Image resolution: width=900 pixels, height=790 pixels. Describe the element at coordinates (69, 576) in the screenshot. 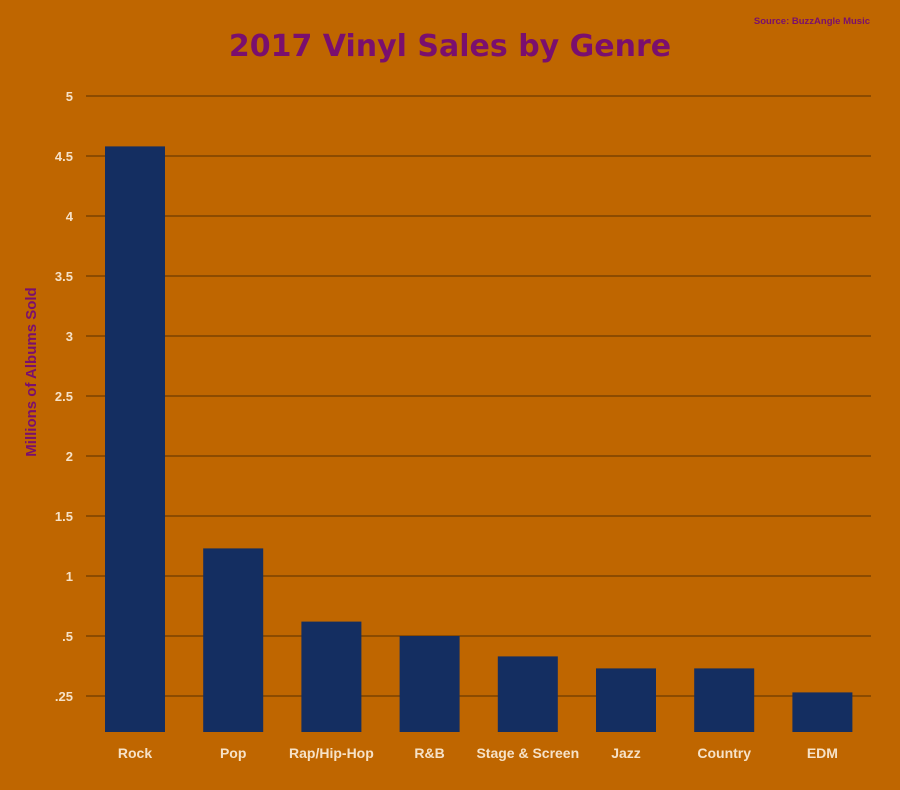

I see `y-tick-label: 1` at that location.